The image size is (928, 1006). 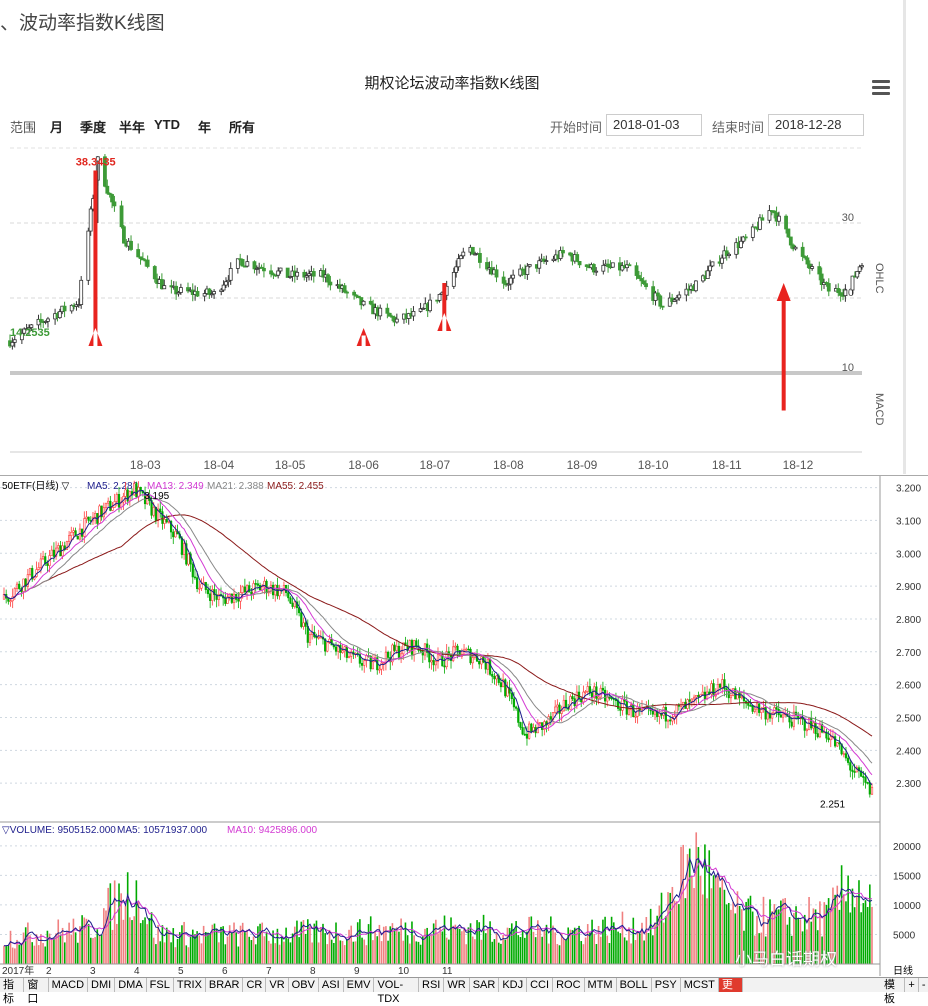 What do you see at coordinates (69, 985) in the screenshot?
I see `toolbar-item-2: MACD` at bounding box center [69, 985].